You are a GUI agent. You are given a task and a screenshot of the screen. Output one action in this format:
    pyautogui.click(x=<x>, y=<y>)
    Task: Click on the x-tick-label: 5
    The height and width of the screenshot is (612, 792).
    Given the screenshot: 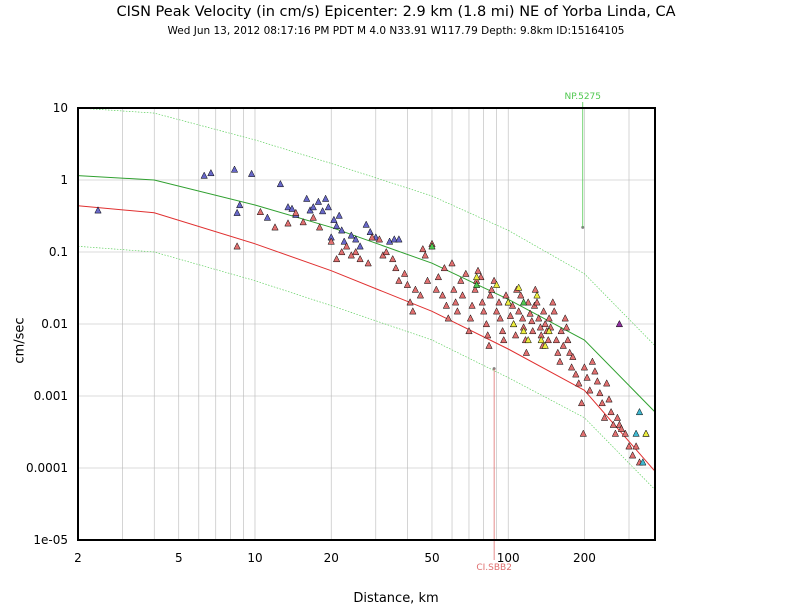 What is the action you would take?
    pyautogui.click(x=179, y=558)
    